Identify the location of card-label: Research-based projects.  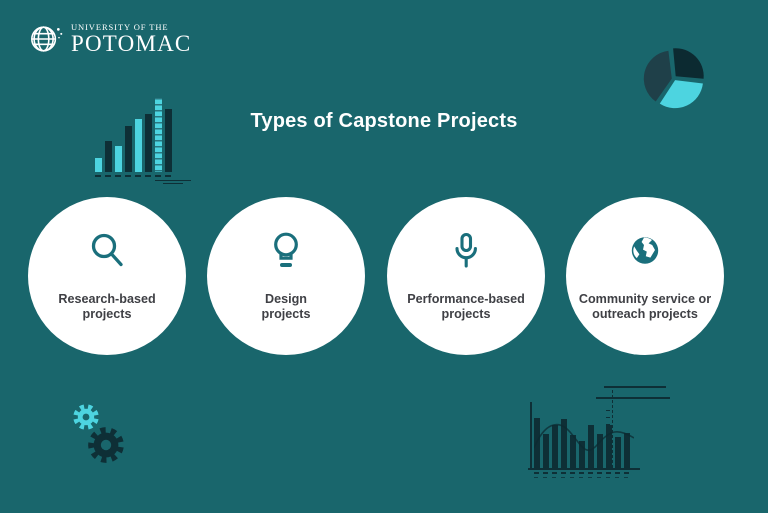
(107, 307).